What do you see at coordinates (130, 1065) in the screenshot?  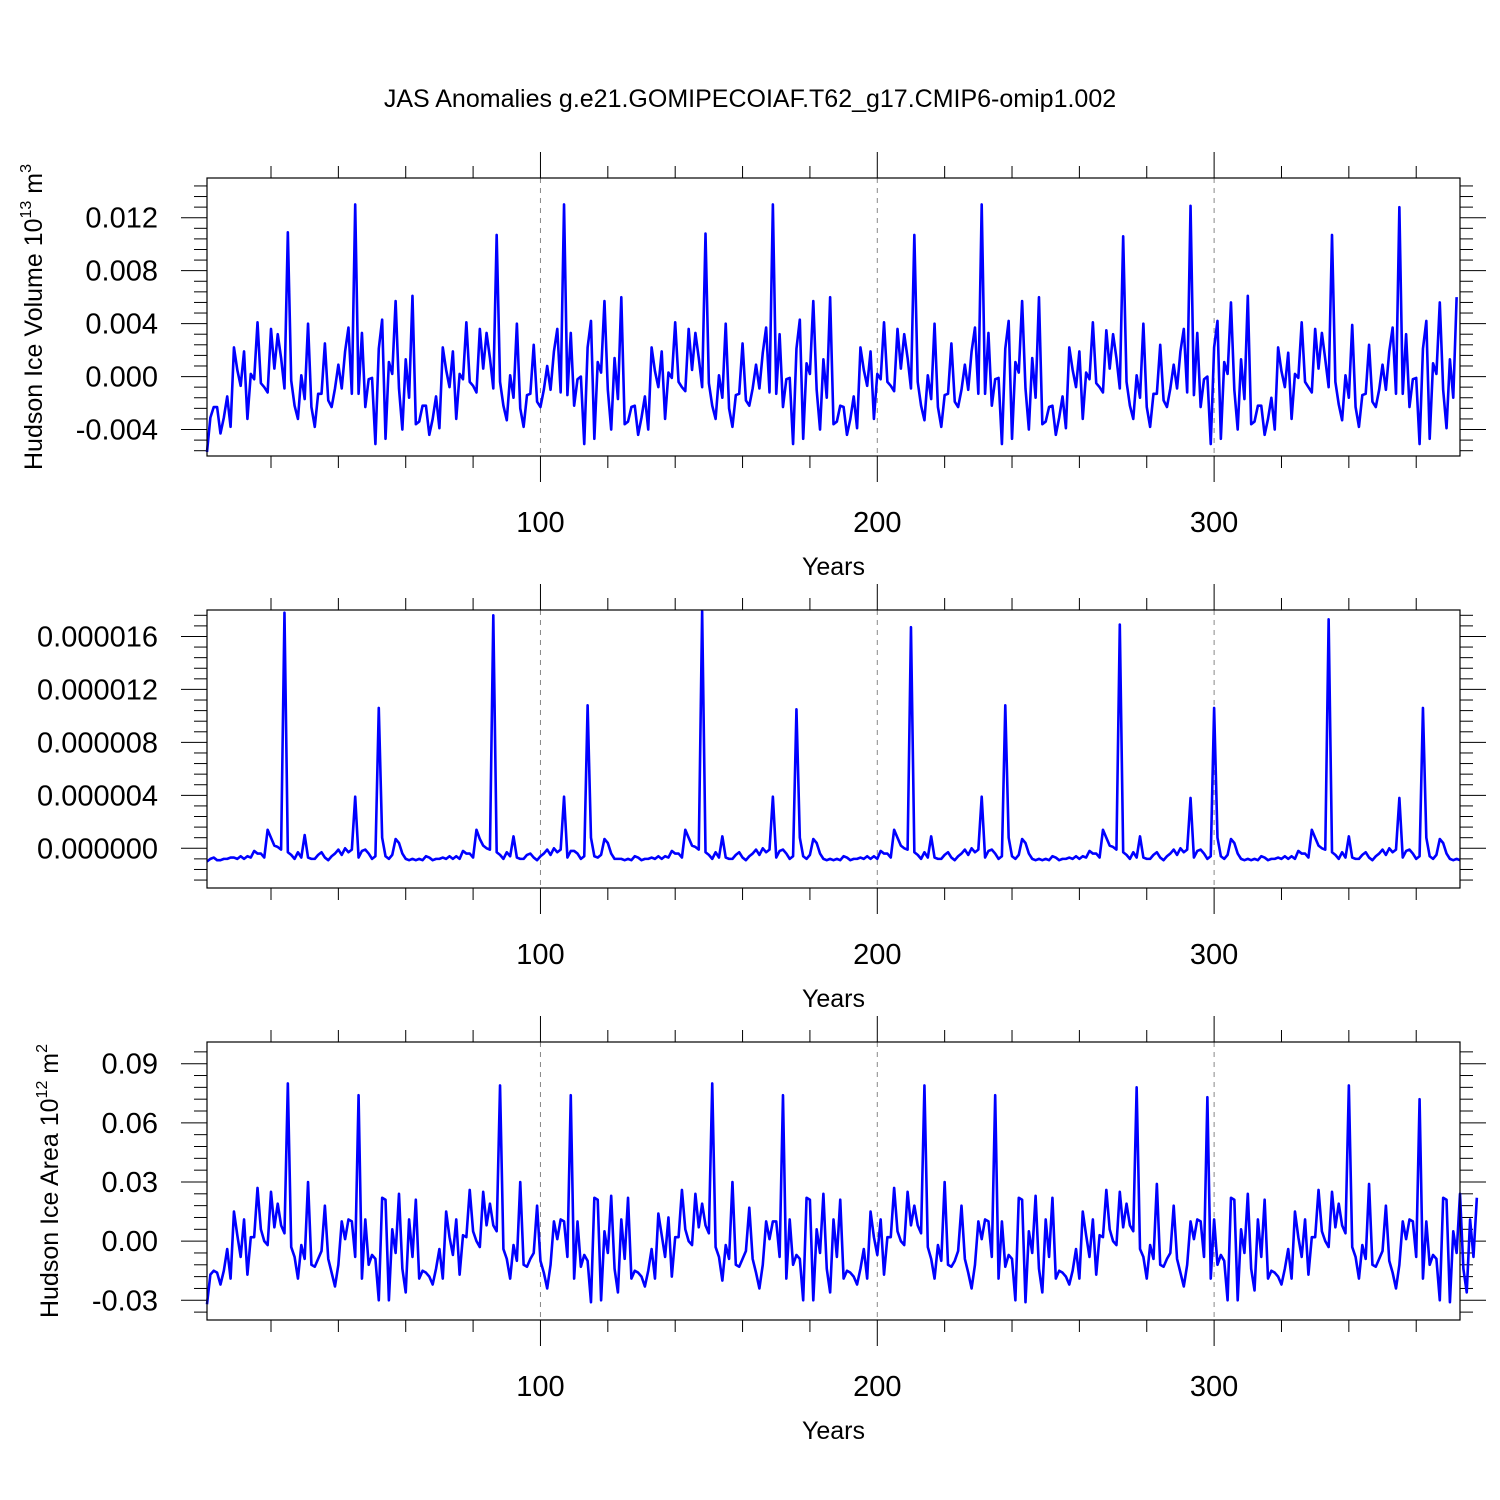 I see `y-tick-label: 0.09` at bounding box center [130, 1065].